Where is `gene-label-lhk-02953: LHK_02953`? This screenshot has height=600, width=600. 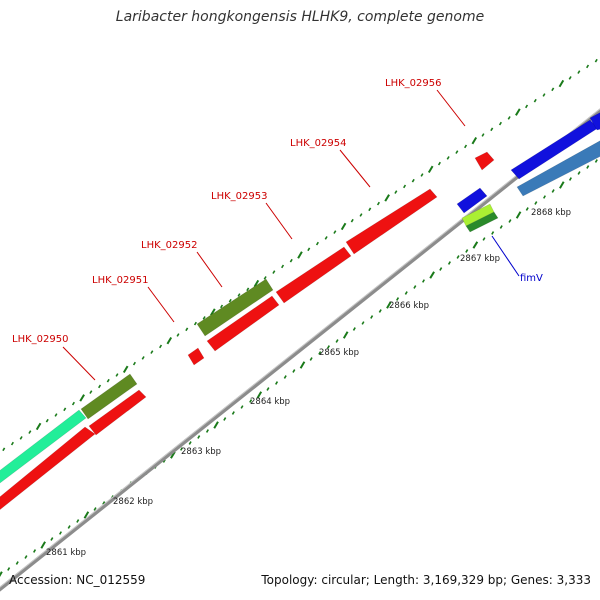 gene-label-lhk-02953: LHK_02953 is located at coordinates (239, 196).